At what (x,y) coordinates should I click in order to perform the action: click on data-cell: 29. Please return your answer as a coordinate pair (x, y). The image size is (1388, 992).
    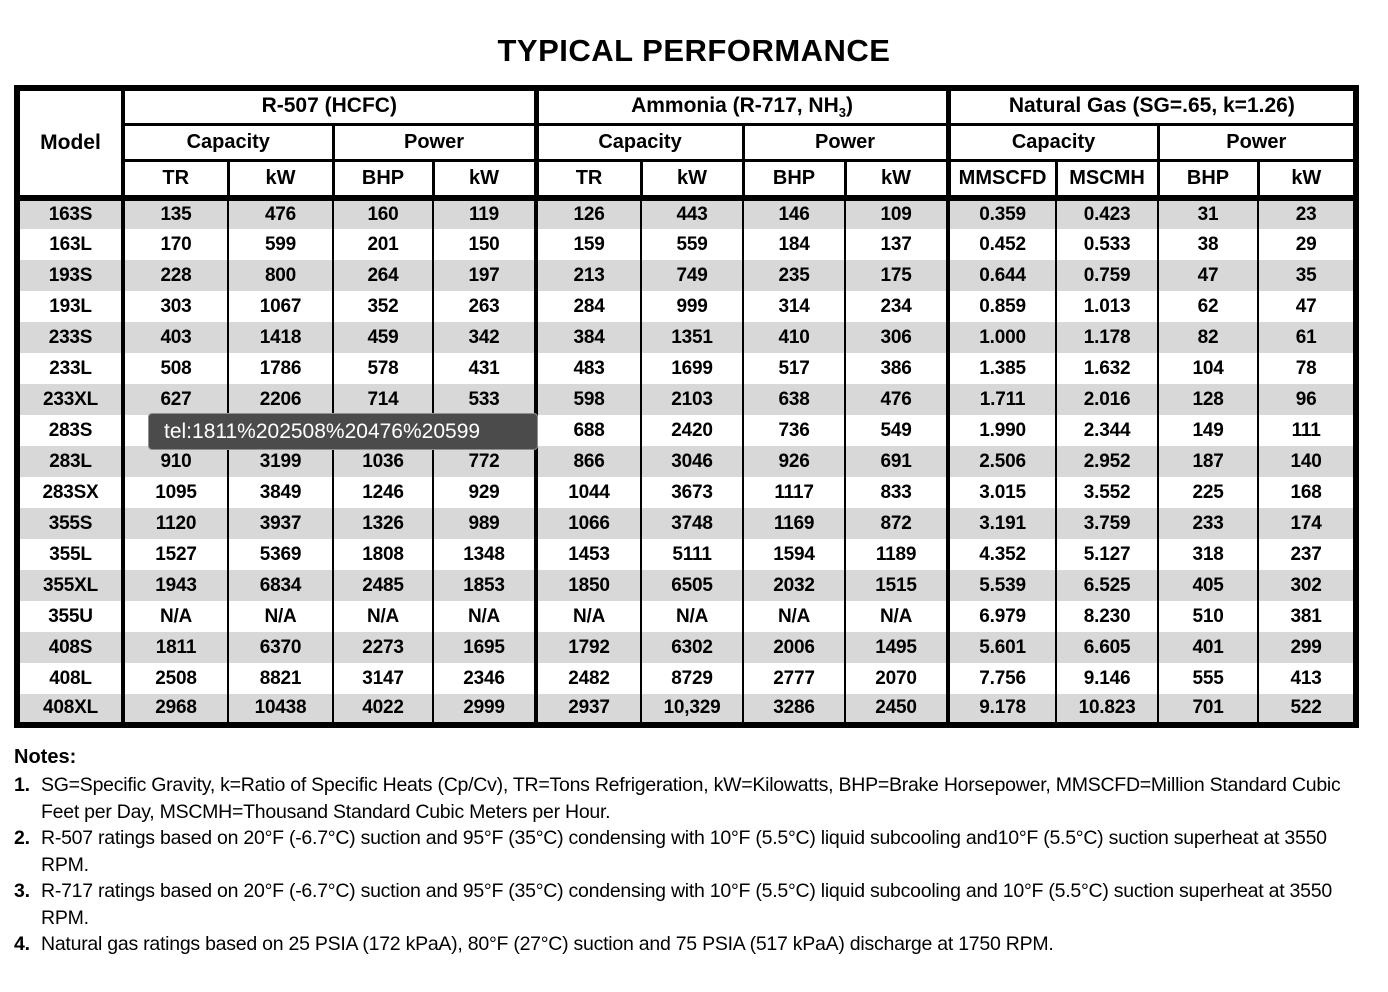
    Looking at the image, I should click on (1307, 244).